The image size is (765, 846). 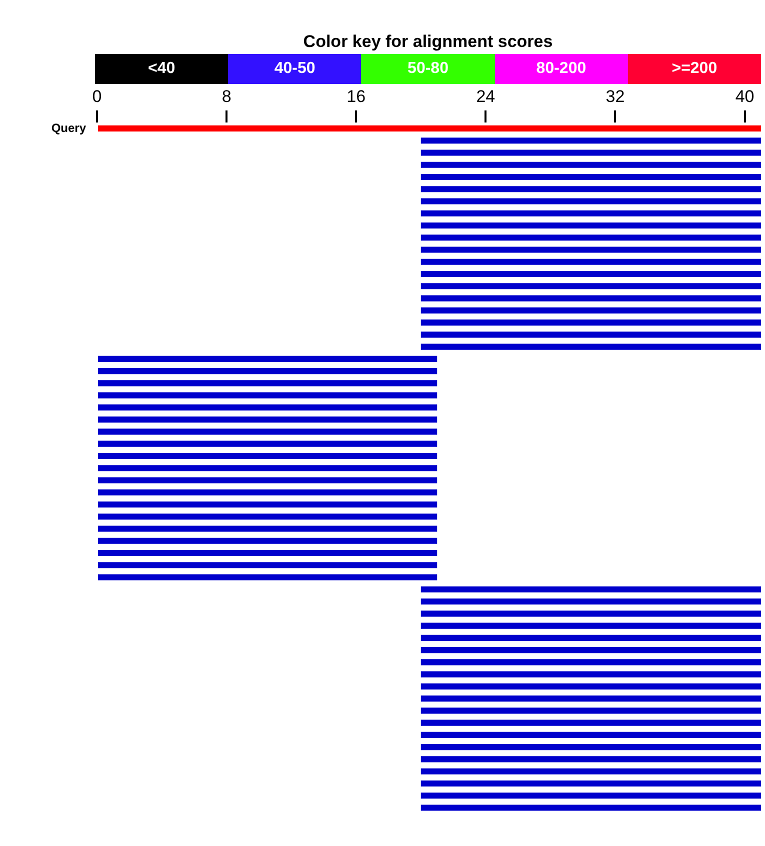 What do you see at coordinates (561, 68) in the screenshot?
I see `text: 80-200` at bounding box center [561, 68].